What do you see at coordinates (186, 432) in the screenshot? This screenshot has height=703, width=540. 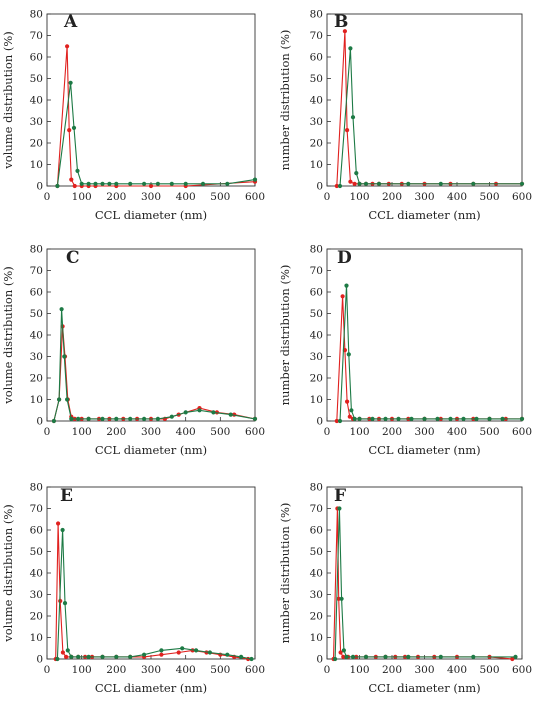 I see `x-tick-label: 400` at bounding box center [186, 432].